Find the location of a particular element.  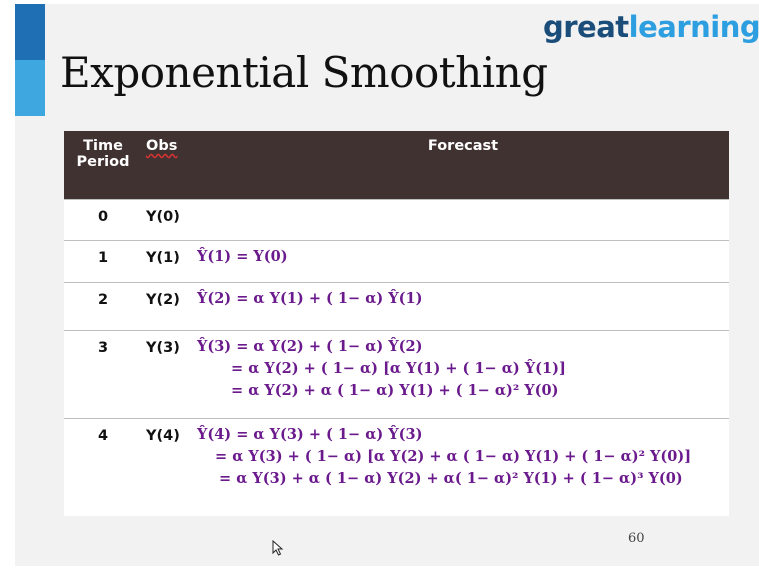

header-time-line2: Period is located at coordinates (103, 162).